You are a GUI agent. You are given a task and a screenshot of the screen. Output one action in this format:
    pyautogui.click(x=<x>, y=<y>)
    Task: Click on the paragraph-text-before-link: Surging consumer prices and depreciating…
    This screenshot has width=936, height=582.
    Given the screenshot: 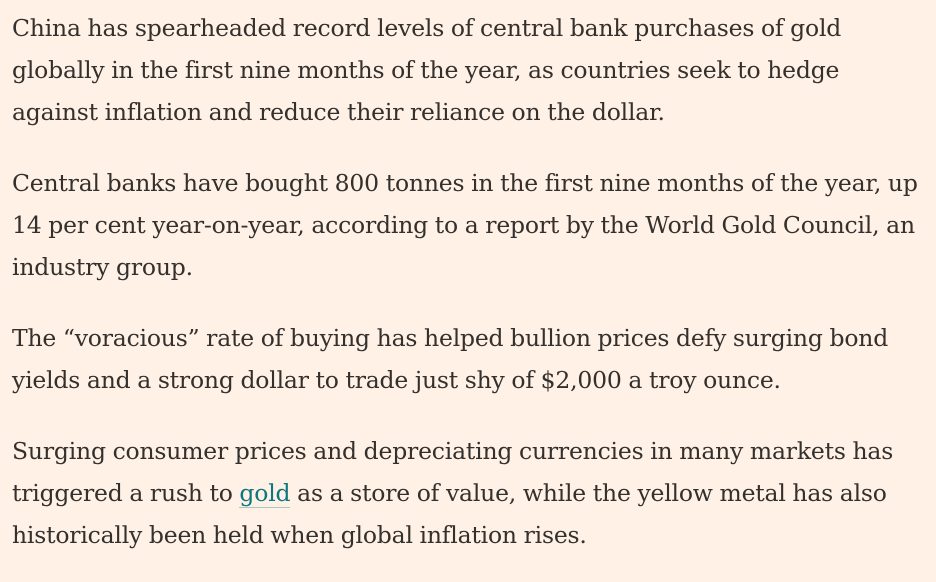 What is the action you would take?
    pyautogui.click(x=453, y=472)
    